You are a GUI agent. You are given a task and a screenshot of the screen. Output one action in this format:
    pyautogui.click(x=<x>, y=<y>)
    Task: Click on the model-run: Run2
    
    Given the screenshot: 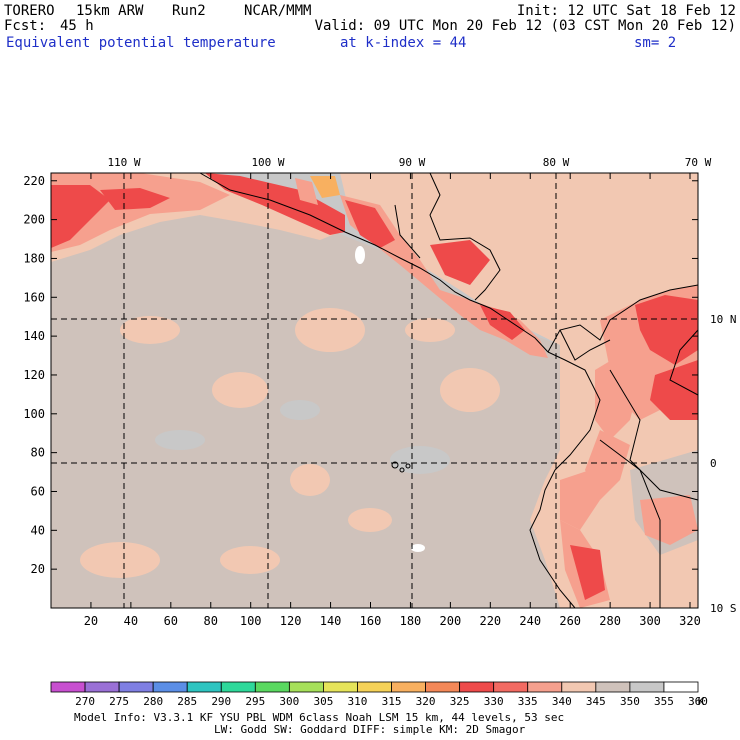 What is the action you would take?
    pyautogui.click(x=189, y=11)
    